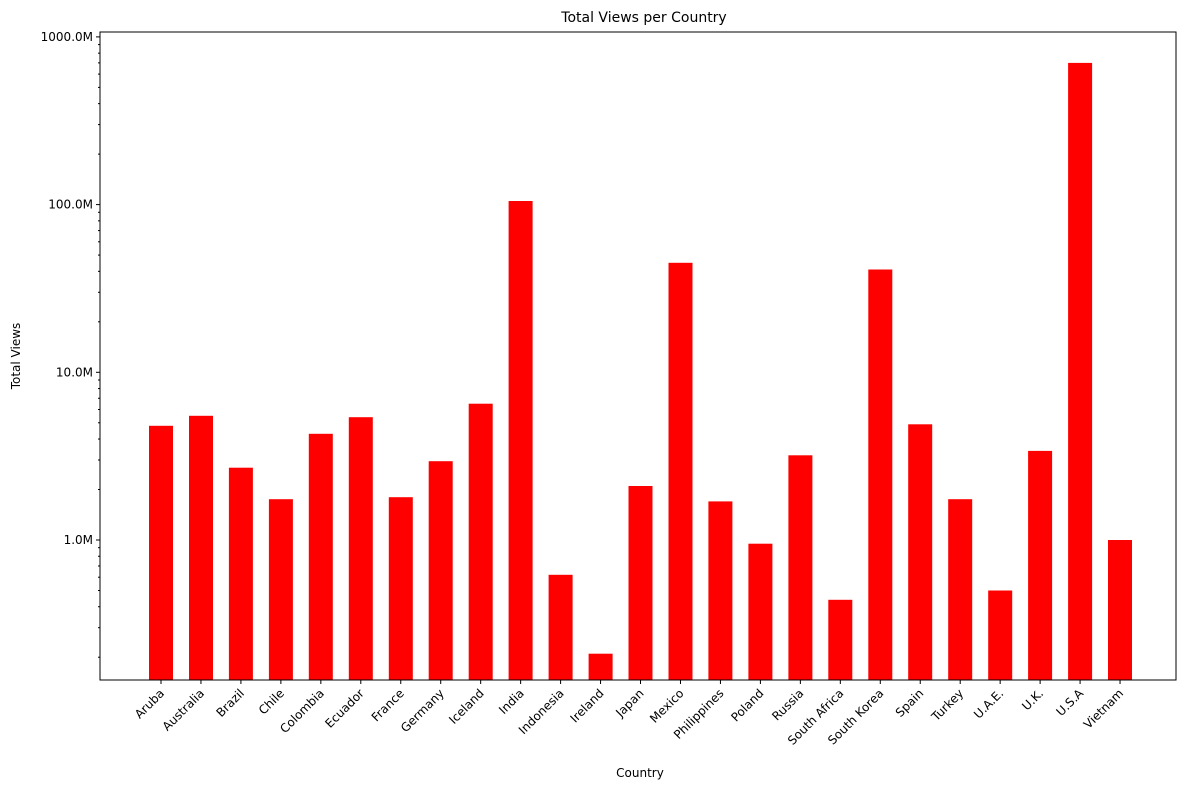 The width and height of the screenshot is (1189, 790). Describe the element at coordinates (271, 701) in the screenshot. I see `x-tick-label: Chile` at that location.